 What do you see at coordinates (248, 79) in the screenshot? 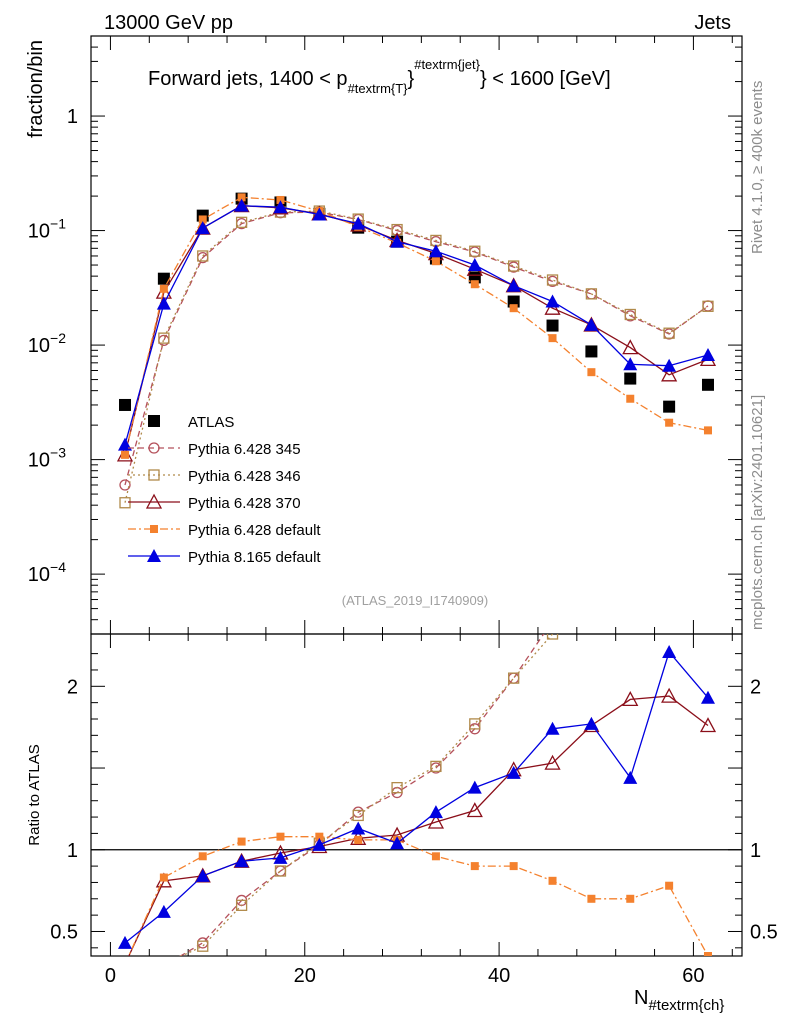
I see `chart-title-main: Forward jets, 1400 < p` at bounding box center [248, 79].